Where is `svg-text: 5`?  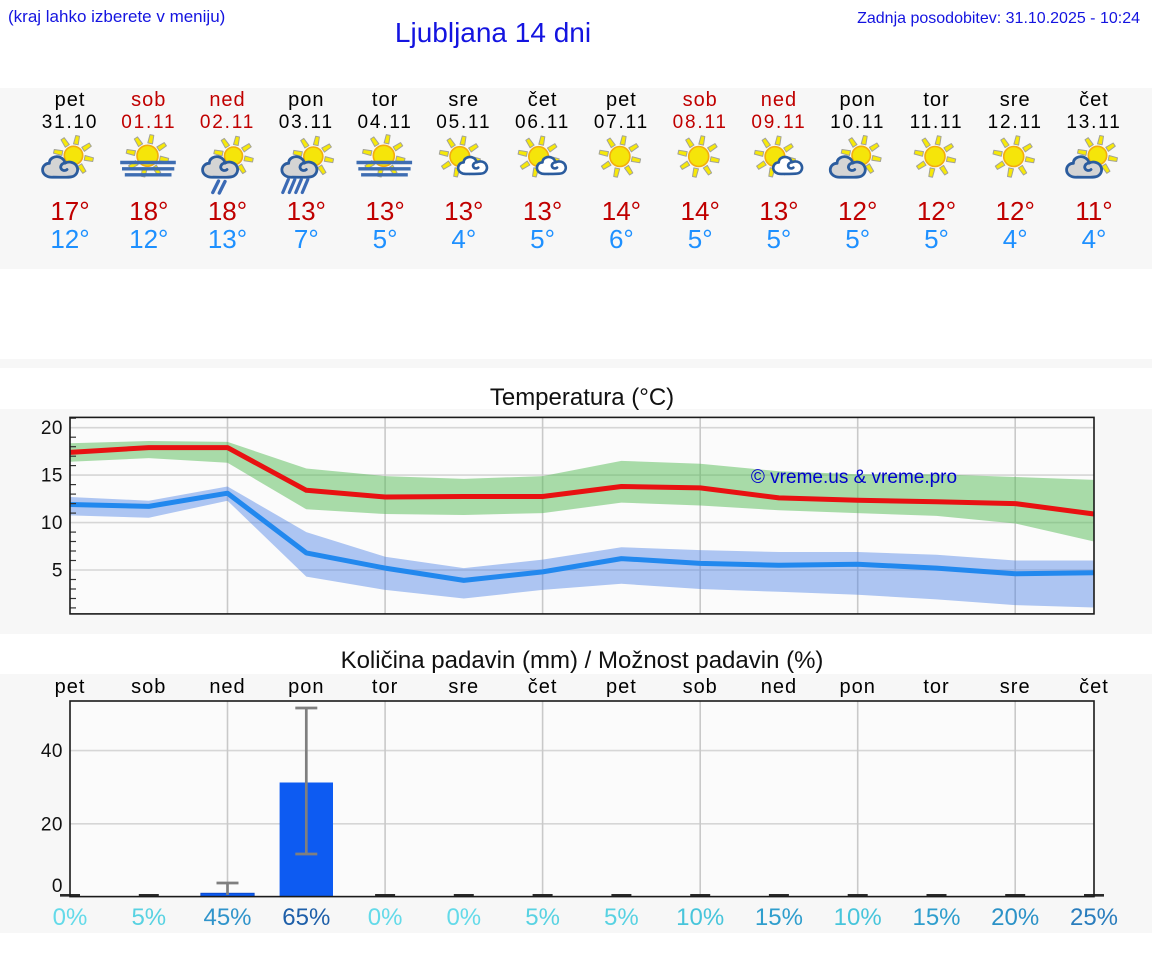 svg-text: 5 is located at coordinates (57, 571).